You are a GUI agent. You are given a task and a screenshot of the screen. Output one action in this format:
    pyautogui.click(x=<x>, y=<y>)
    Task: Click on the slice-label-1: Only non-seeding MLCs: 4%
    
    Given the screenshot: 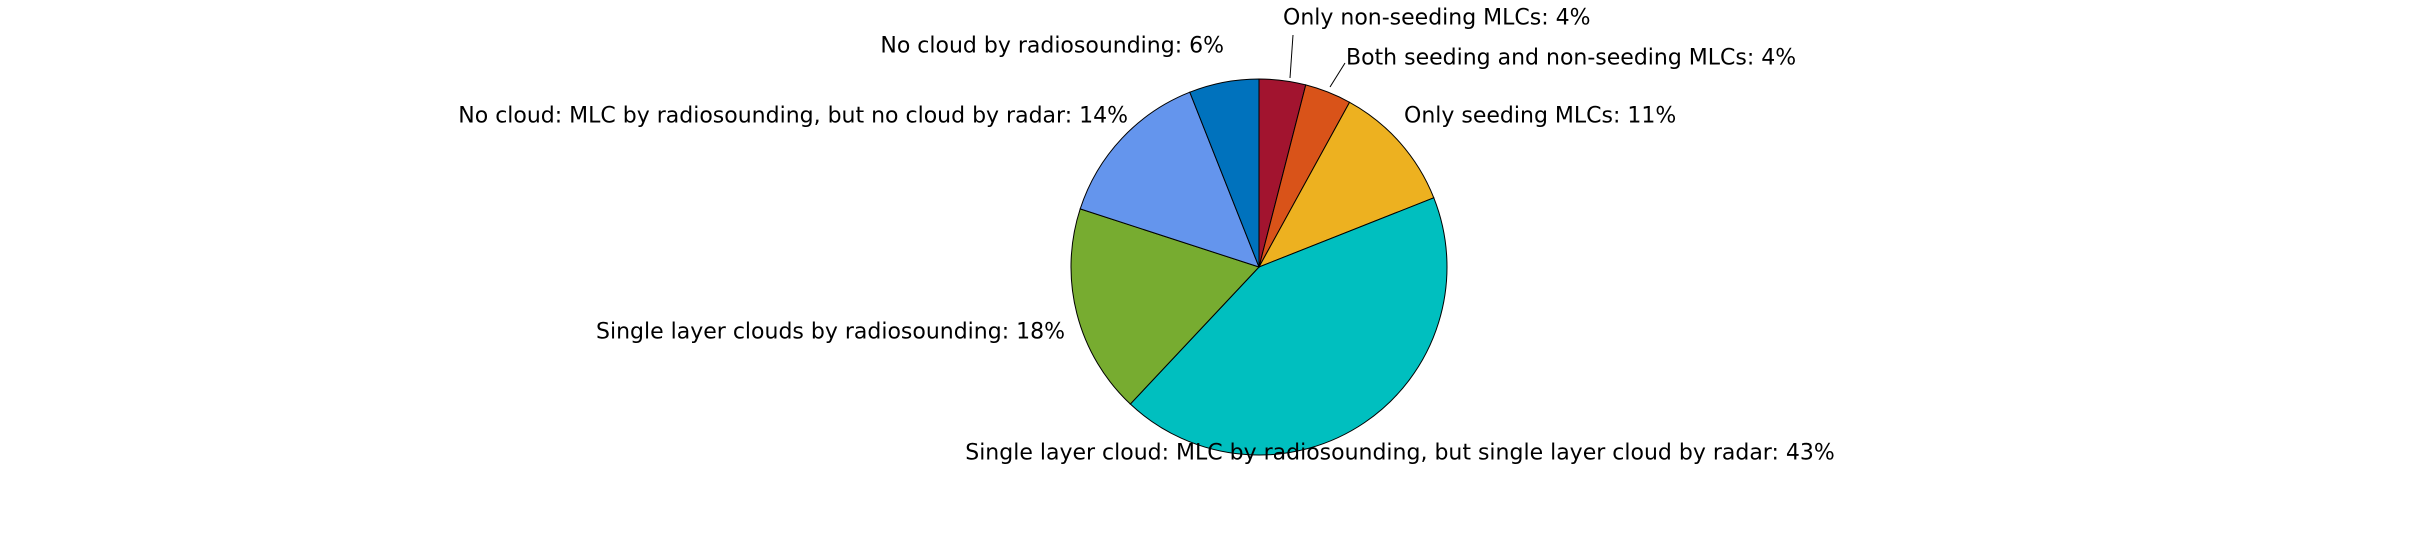 What is the action you would take?
    pyautogui.click(x=1437, y=18)
    